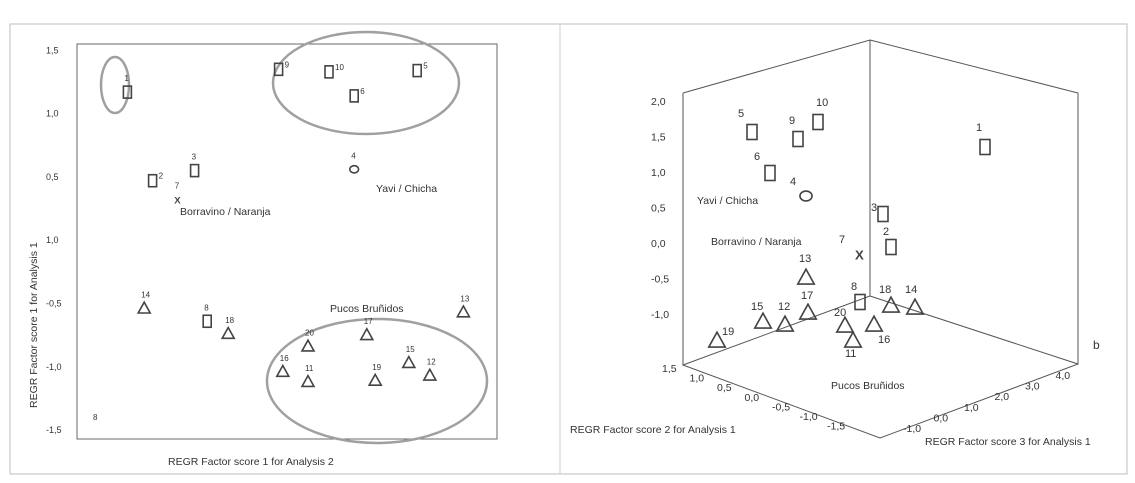 This screenshot has height=483, width=1135. What do you see at coordinates (145, 295) in the screenshot?
I see `point-14-label: 14` at bounding box center [145, 295].